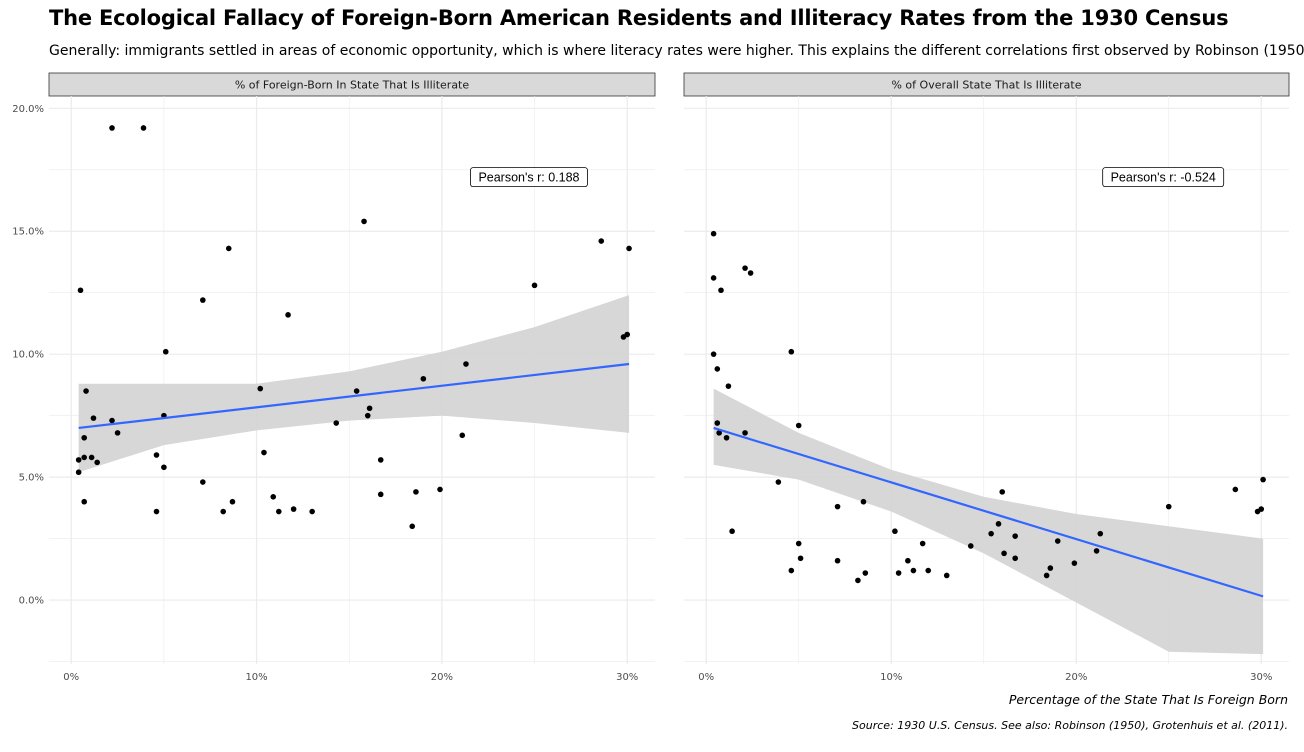 This screenshot has width=1304, height=752. Describe the element at coordinates (28, 355) in the screenshot. I see `y-tick-label: 10.0%` at that location.